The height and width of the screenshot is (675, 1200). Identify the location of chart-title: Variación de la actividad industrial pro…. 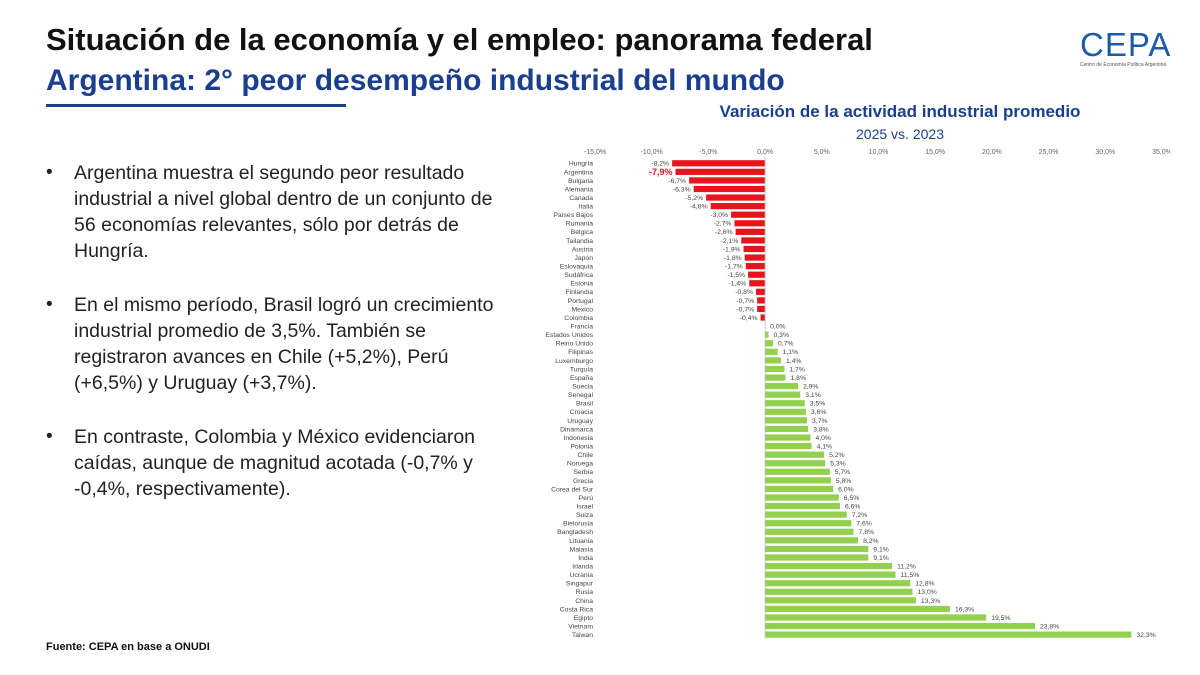
(900, 111).